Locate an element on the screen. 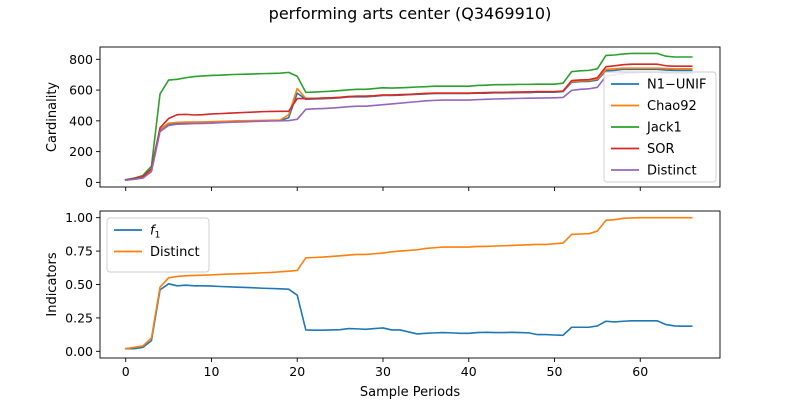 This screenshot has width=800, height=400. x-tick-label-1-0: 0 is located at coordinates (126, 371).